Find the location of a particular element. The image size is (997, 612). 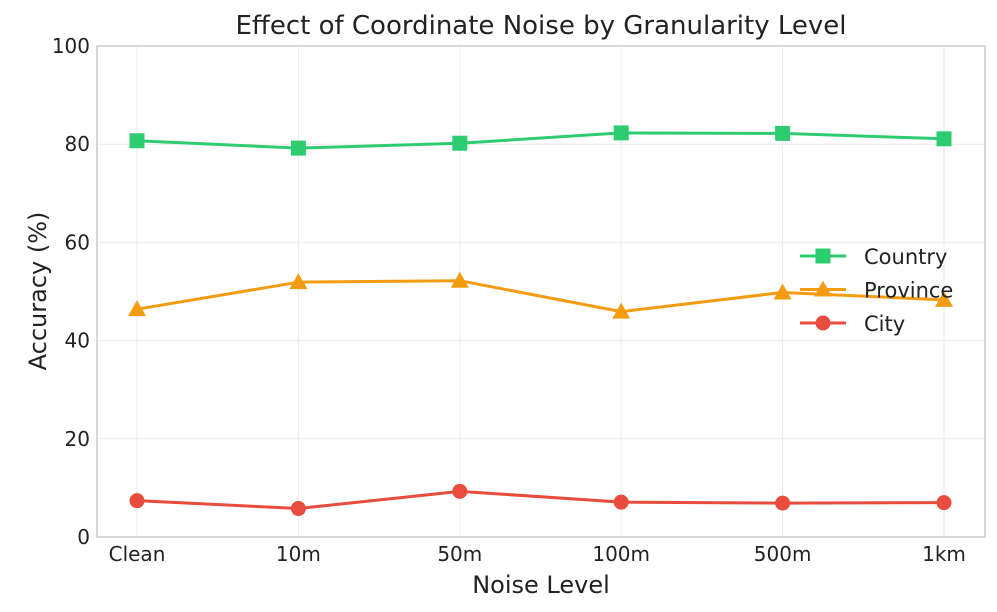

legend-marker-country is located at coordinates (823, 256).